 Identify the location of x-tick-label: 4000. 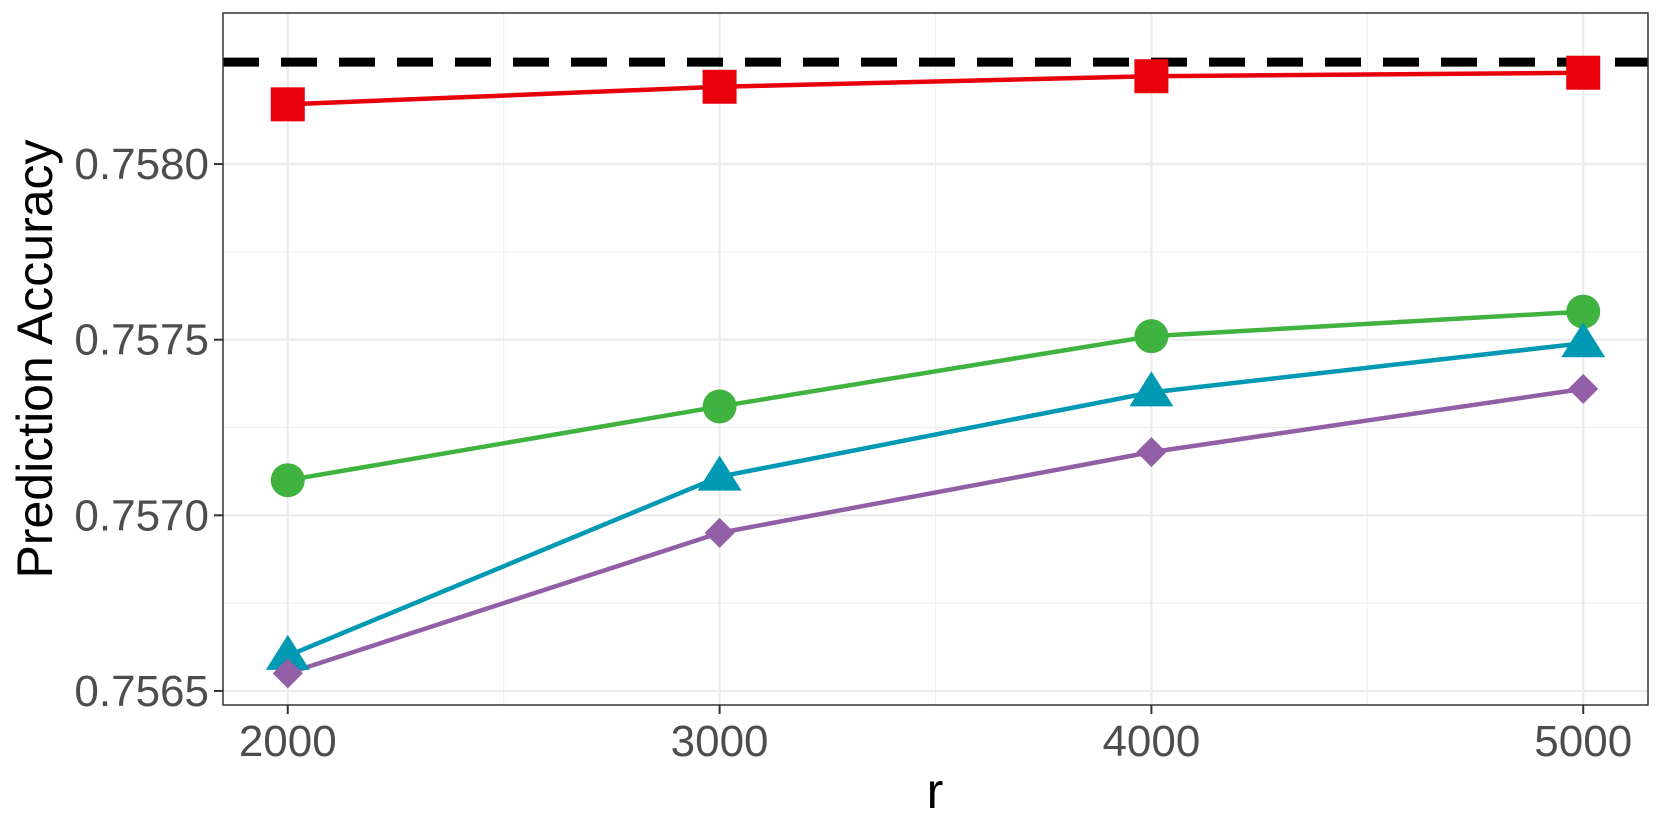
(1151, 741).